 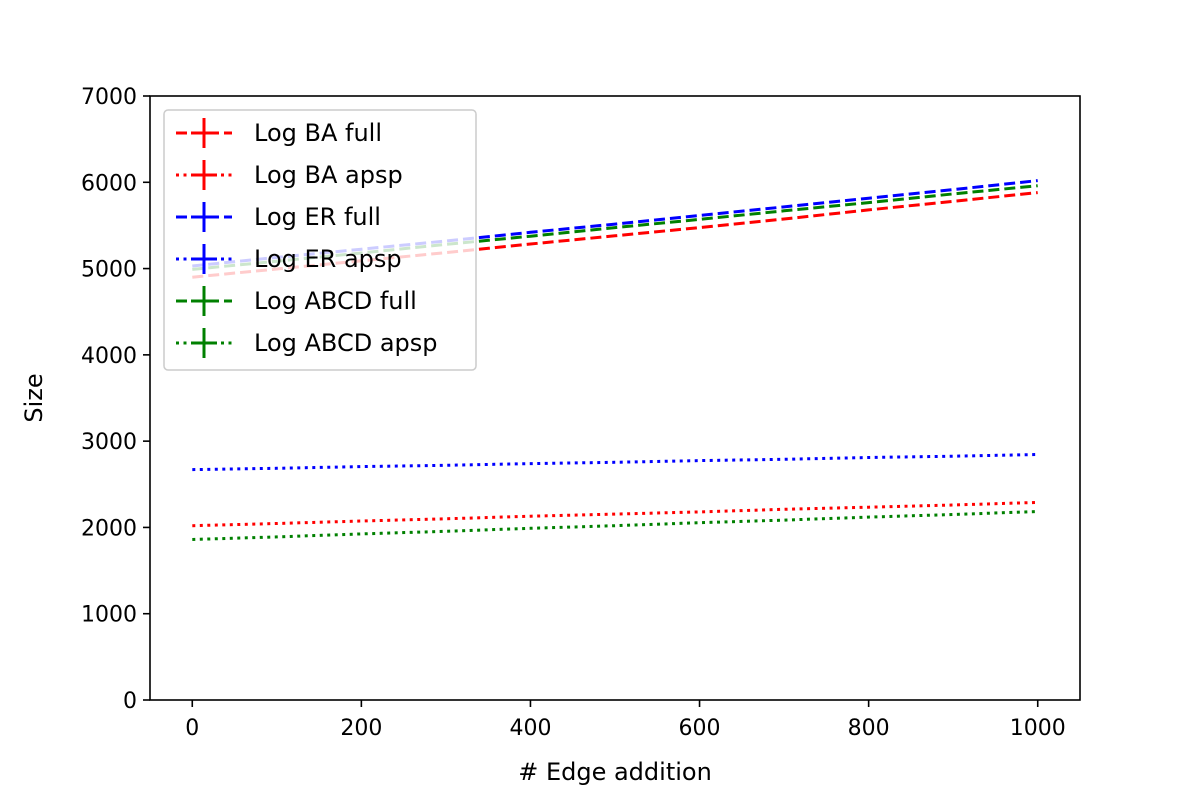 What do you see at coordinates (109, 270) in the screenshot?
I see `y-tick-label: 5000` at bounding box center [109, 270].